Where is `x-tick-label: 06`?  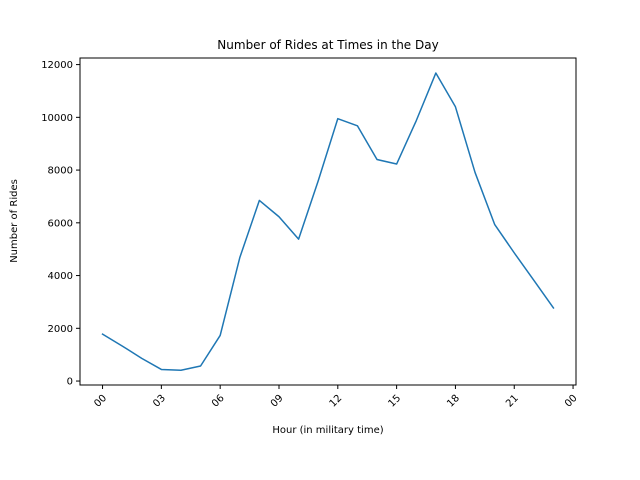
x-tick-label: 06 is located at coordinates (218, 401).